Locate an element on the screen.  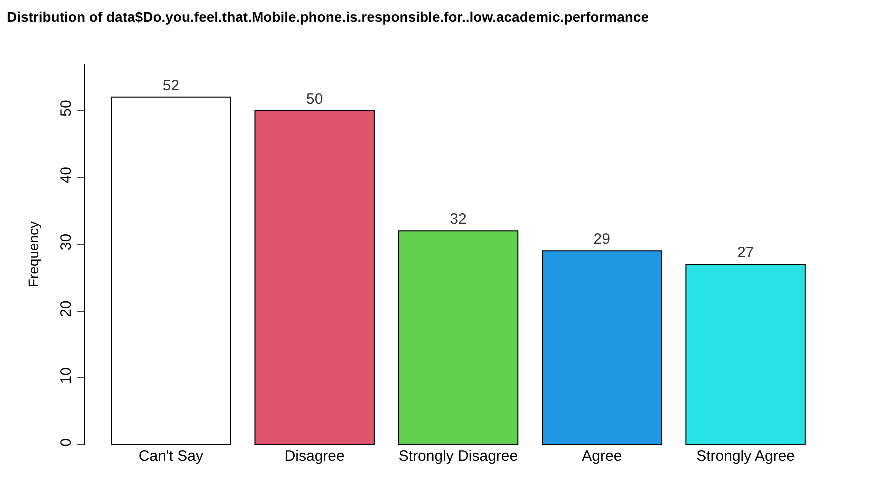
data-label: 52 is located at coordinates (171, 85).